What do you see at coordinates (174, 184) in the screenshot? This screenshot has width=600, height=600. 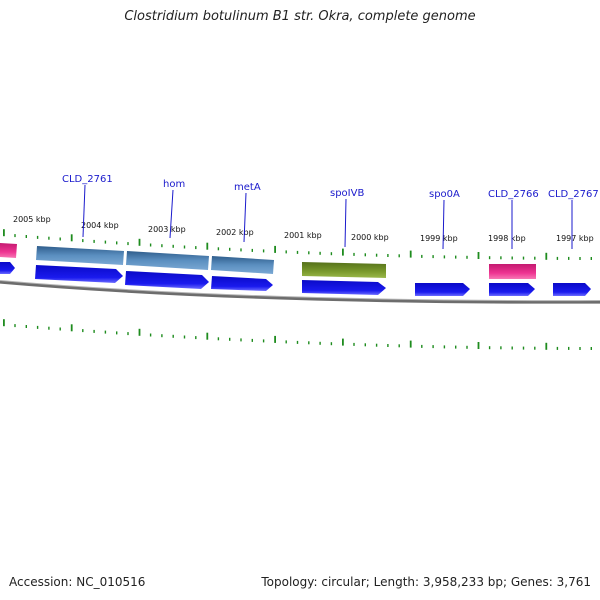 I see `gene-label-hom: hom` at bounding box center [174, 184].